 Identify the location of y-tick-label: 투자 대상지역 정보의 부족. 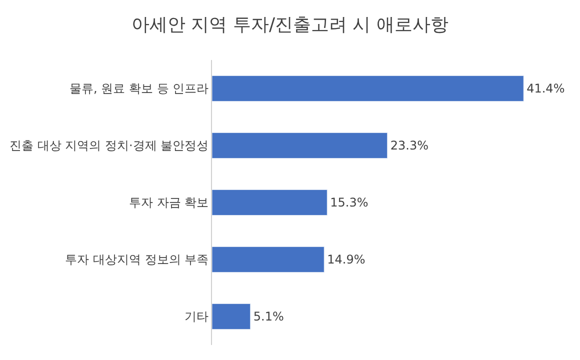
(137, 259).